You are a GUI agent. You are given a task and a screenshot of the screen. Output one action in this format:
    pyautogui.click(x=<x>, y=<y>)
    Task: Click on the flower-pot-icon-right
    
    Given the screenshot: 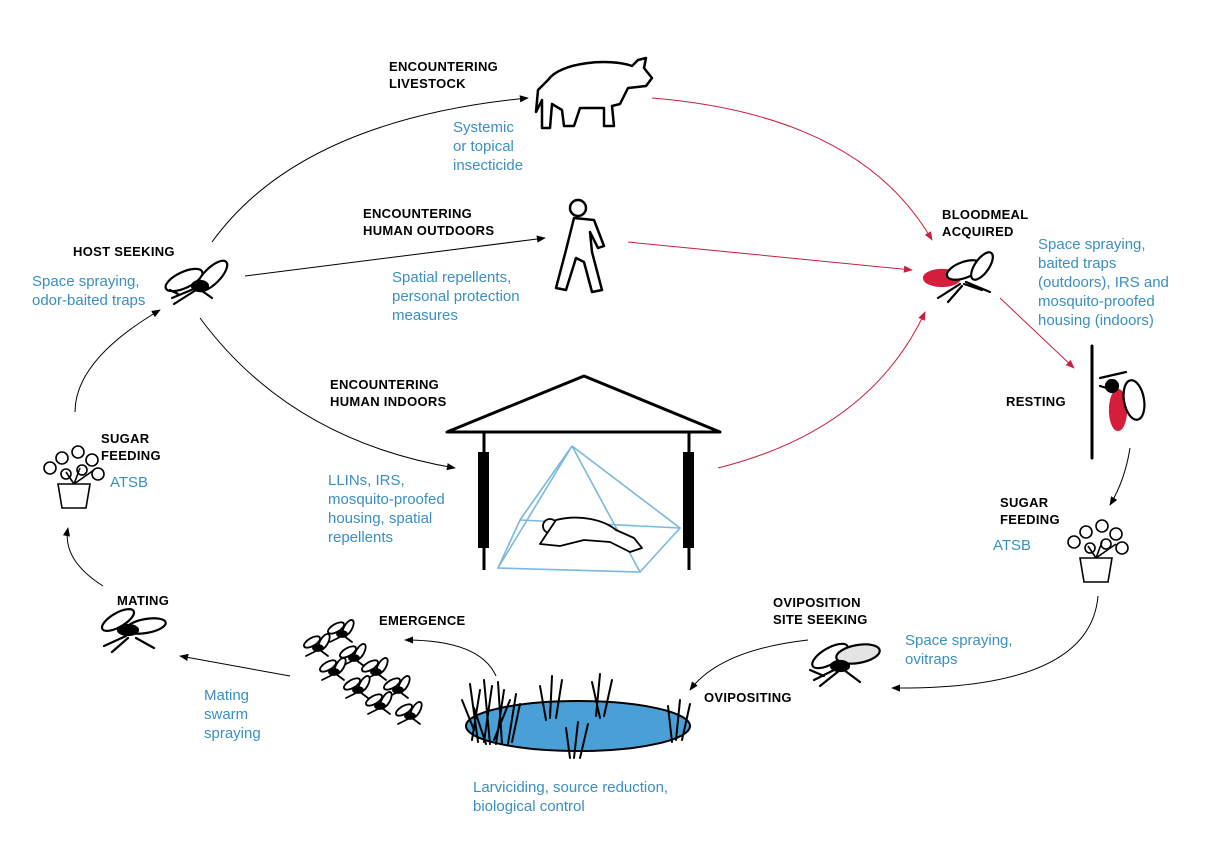 What is the action you would take?
    pyautogui.click(x=1098, y=551)
    